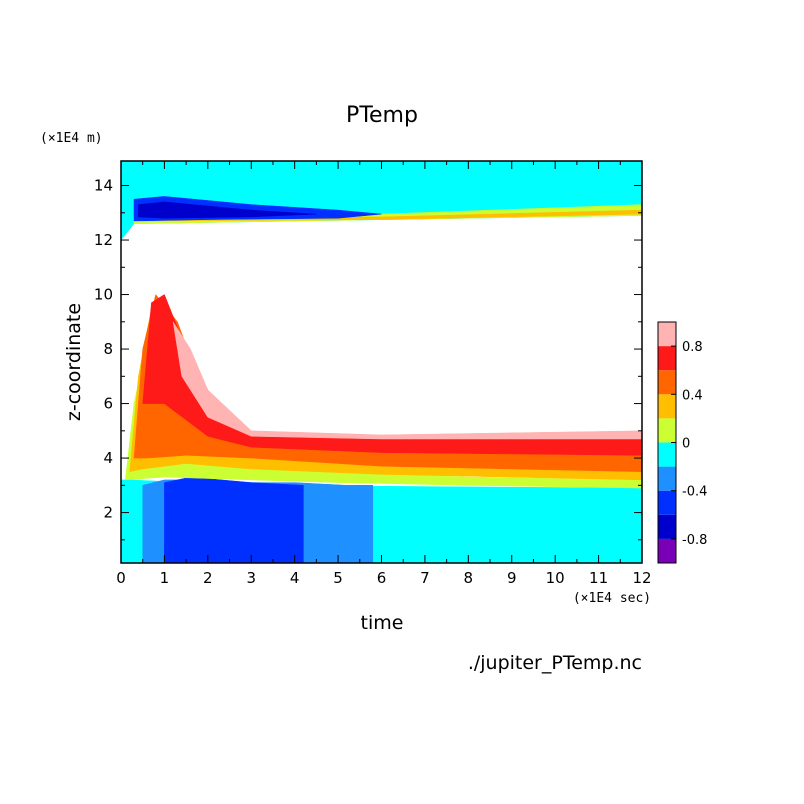 This screenshot has height=804, width=804. Describe the element at coordinates (338, 578) in the screenshot. I see `x-tick-label-5: 5` at that location.